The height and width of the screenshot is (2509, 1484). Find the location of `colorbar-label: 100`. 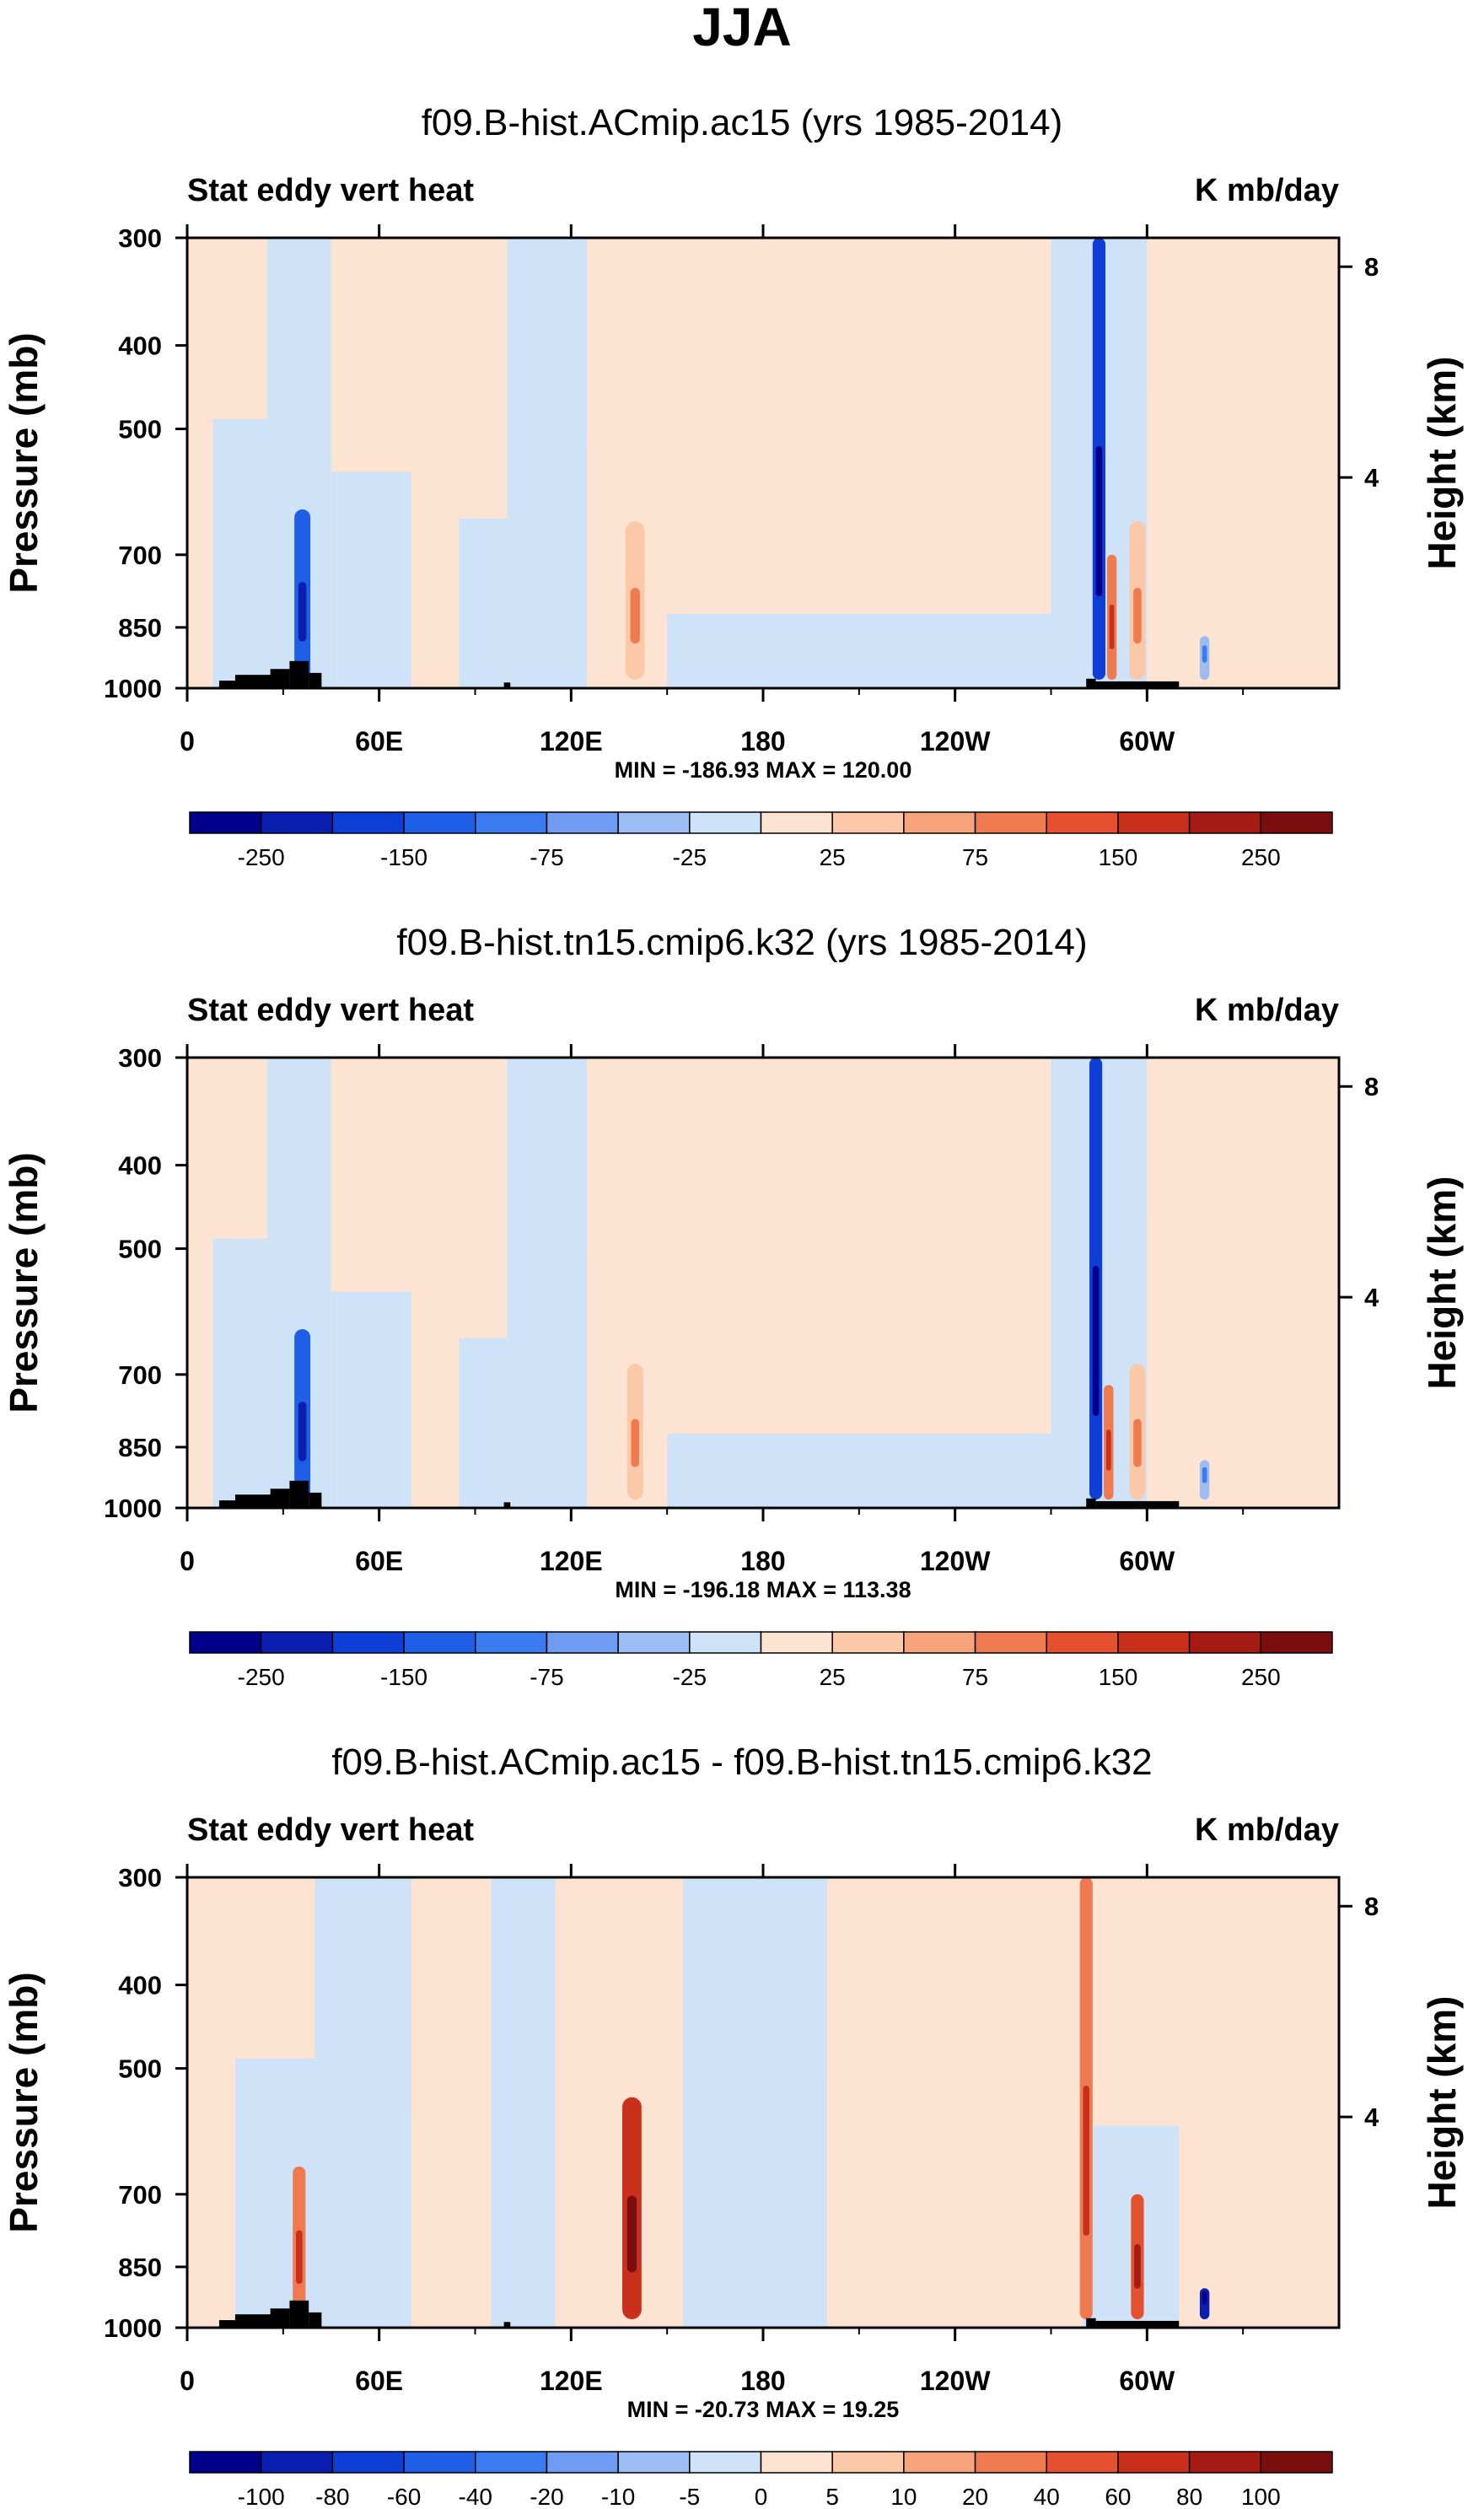

colorbar-label: 100 is located at coordinates (1261, 2496).